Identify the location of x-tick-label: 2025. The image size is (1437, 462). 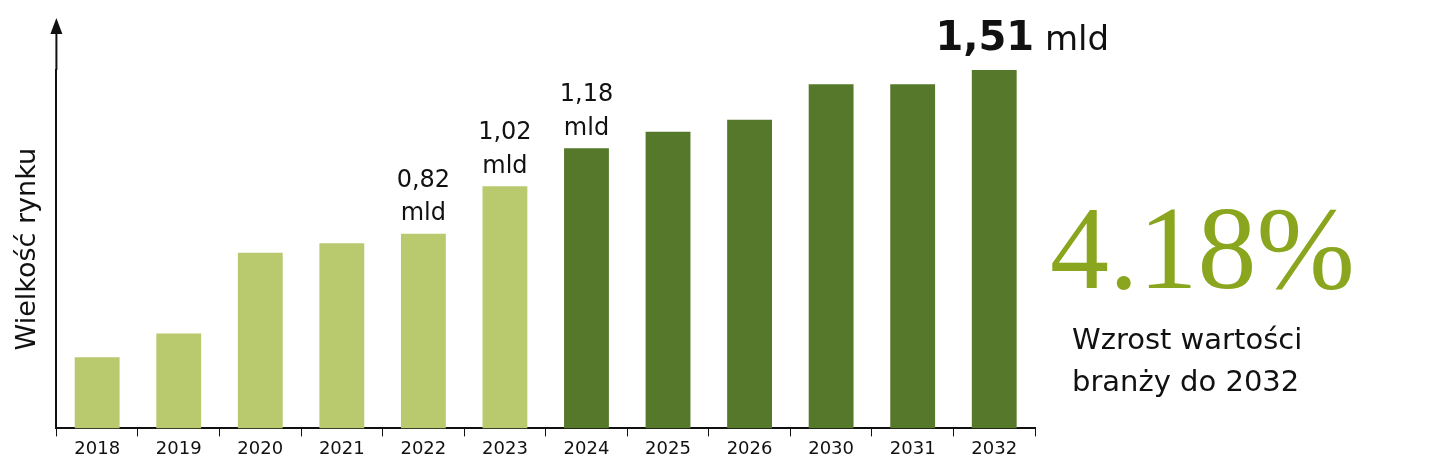
(668, 447).